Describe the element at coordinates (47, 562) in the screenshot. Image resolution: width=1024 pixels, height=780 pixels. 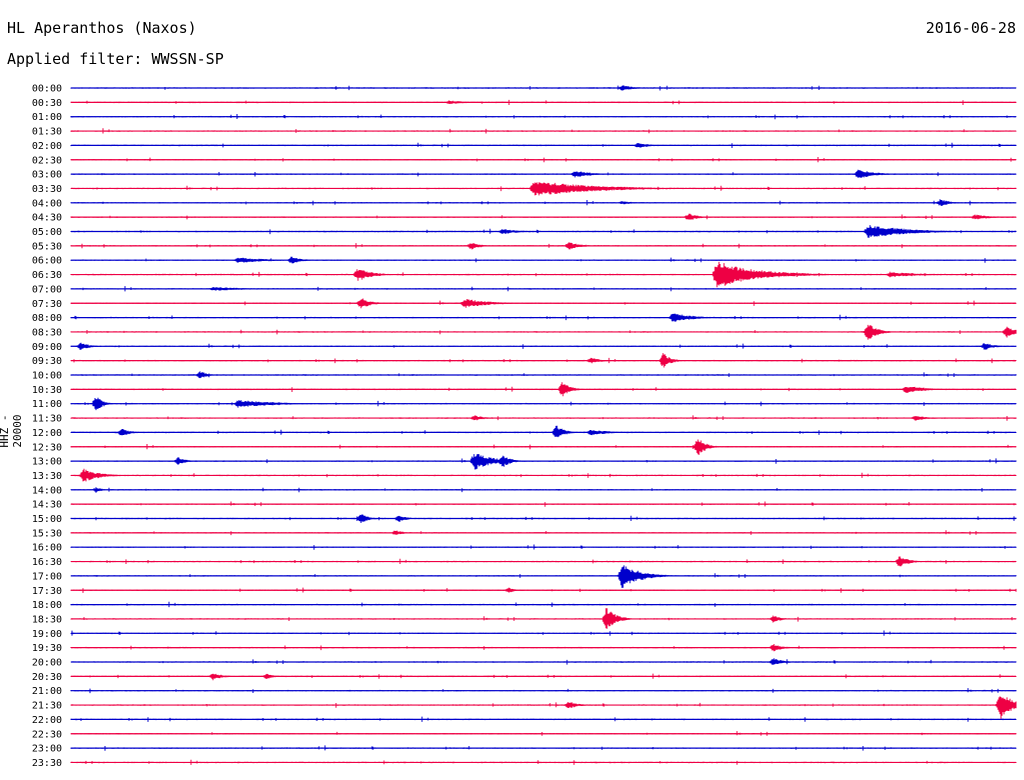
I see `row-time-label: 16:30` at that location.